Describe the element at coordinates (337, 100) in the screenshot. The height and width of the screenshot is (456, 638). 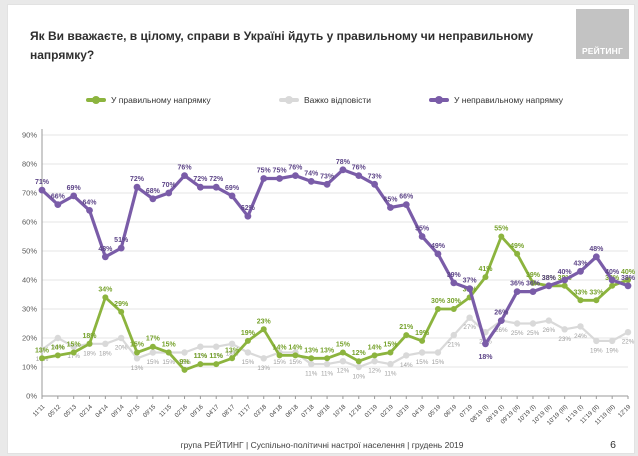
I see `legend-label: Важко відповісти` at that location.